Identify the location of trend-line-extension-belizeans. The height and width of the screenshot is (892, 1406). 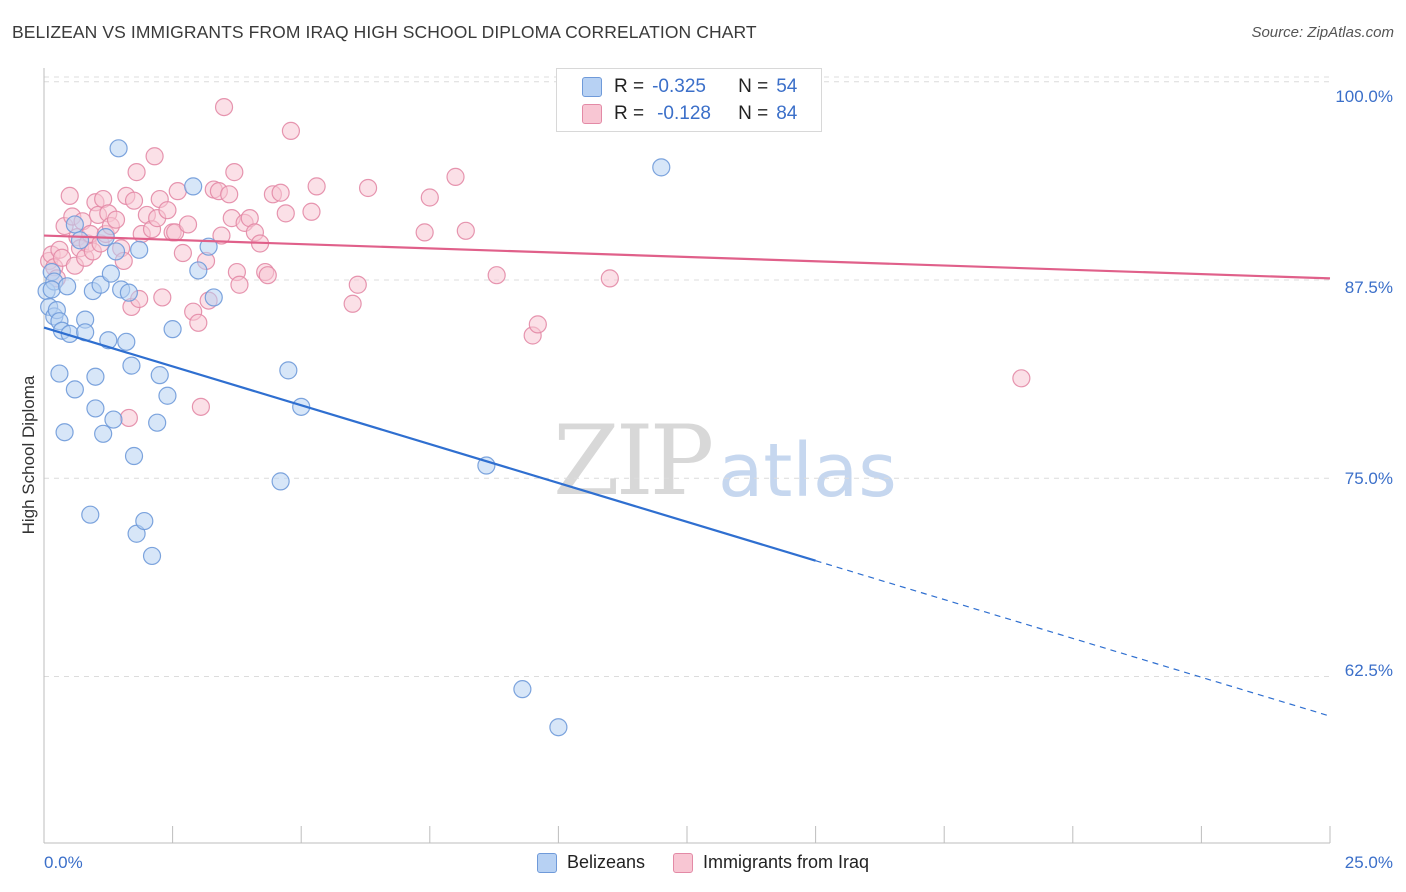
(1073, 638).